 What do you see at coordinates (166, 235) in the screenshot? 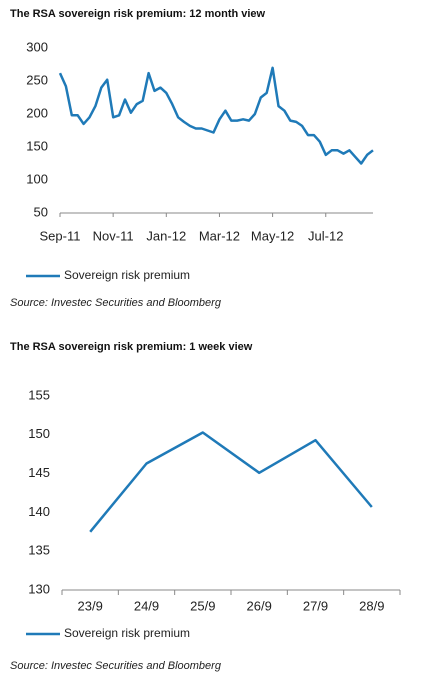
I see `x-tick-label: Jan-12` at bounding box center [166, 235].